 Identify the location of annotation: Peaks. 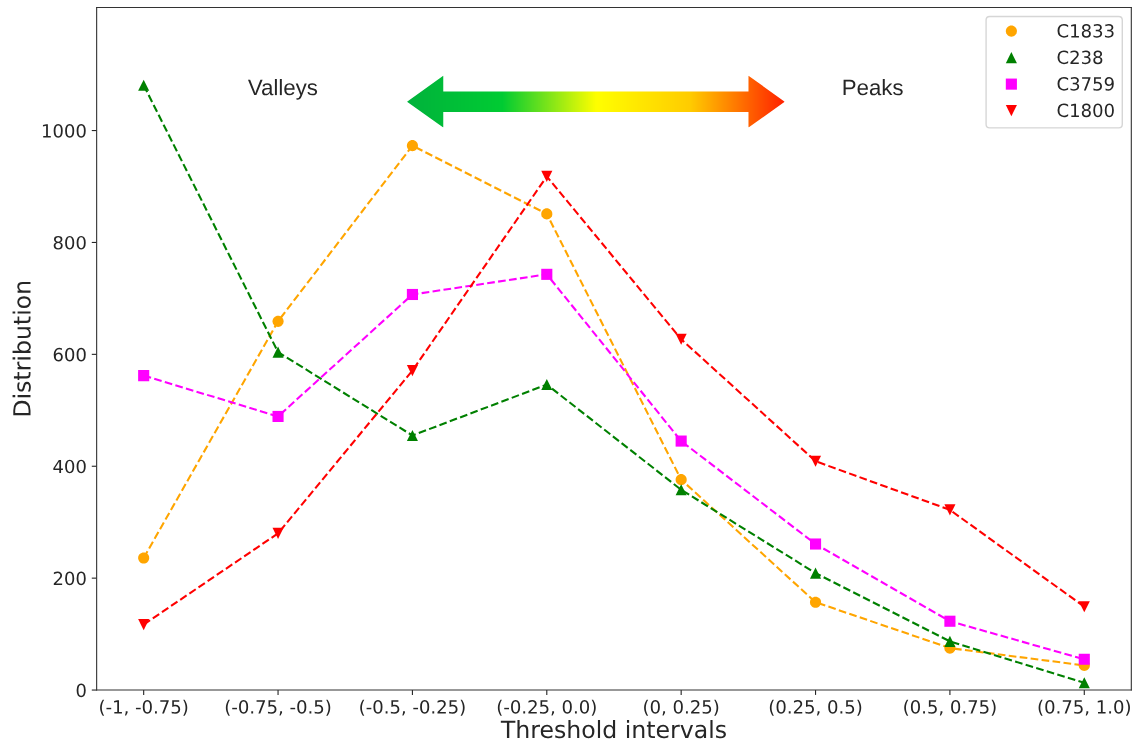
(873, 87).